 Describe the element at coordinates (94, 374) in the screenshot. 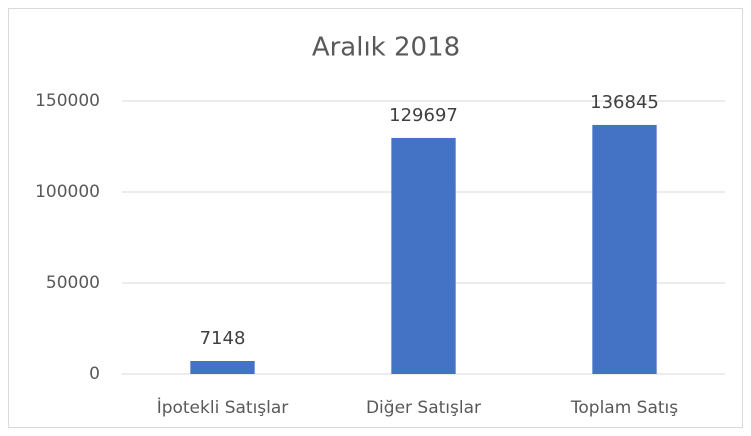

I see `y-tick-label: 0` at that location.